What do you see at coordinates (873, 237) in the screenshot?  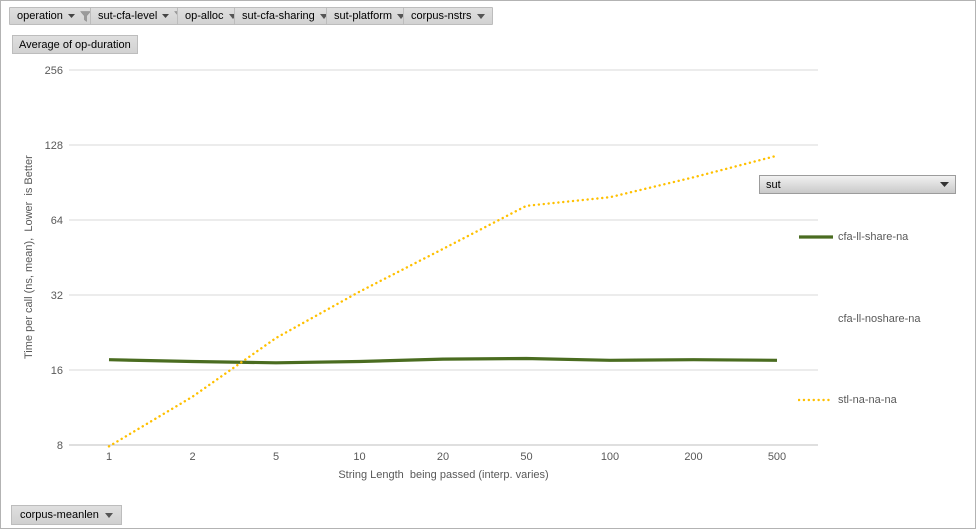 I see `legend-label: cfa-ll-share-na` at bounding box center [873, 237].